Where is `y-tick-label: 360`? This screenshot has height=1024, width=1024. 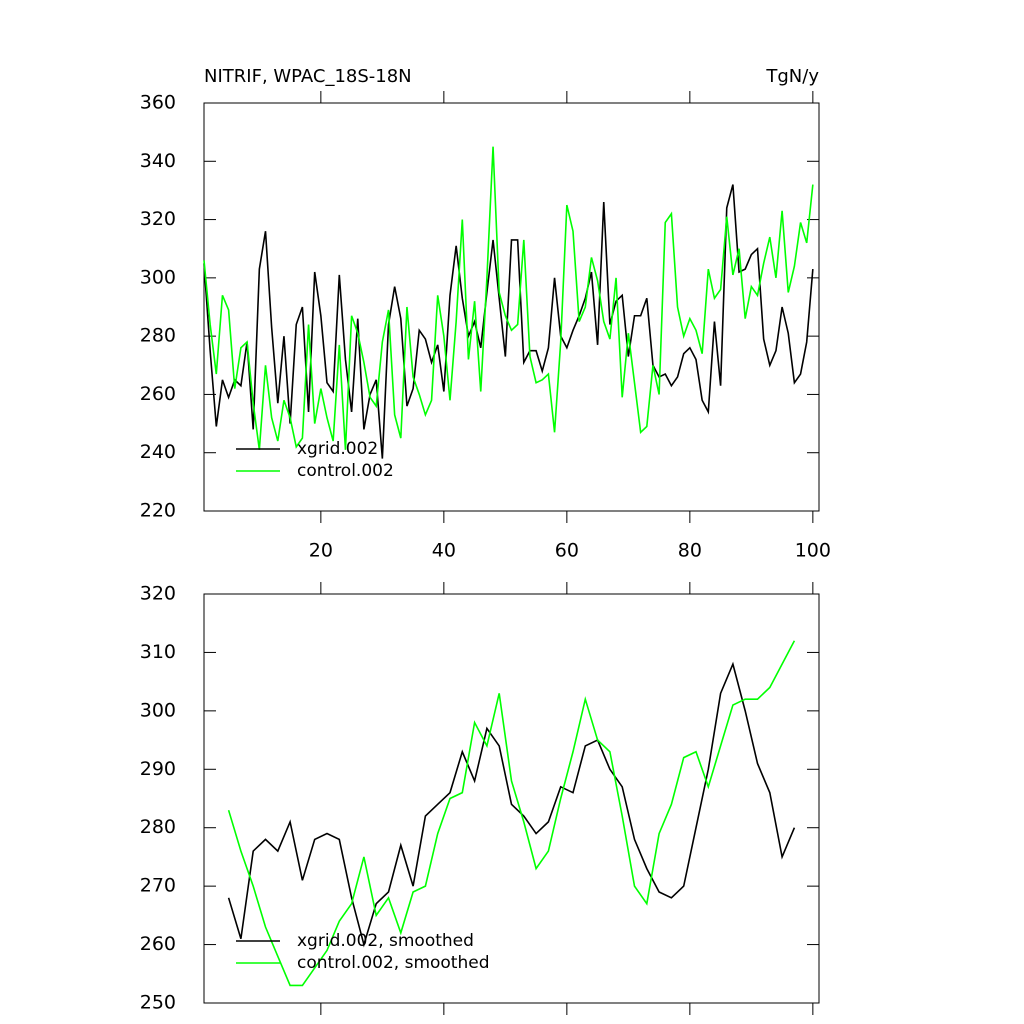 y-tick-label: 360 is located at coordinates (158, 103).